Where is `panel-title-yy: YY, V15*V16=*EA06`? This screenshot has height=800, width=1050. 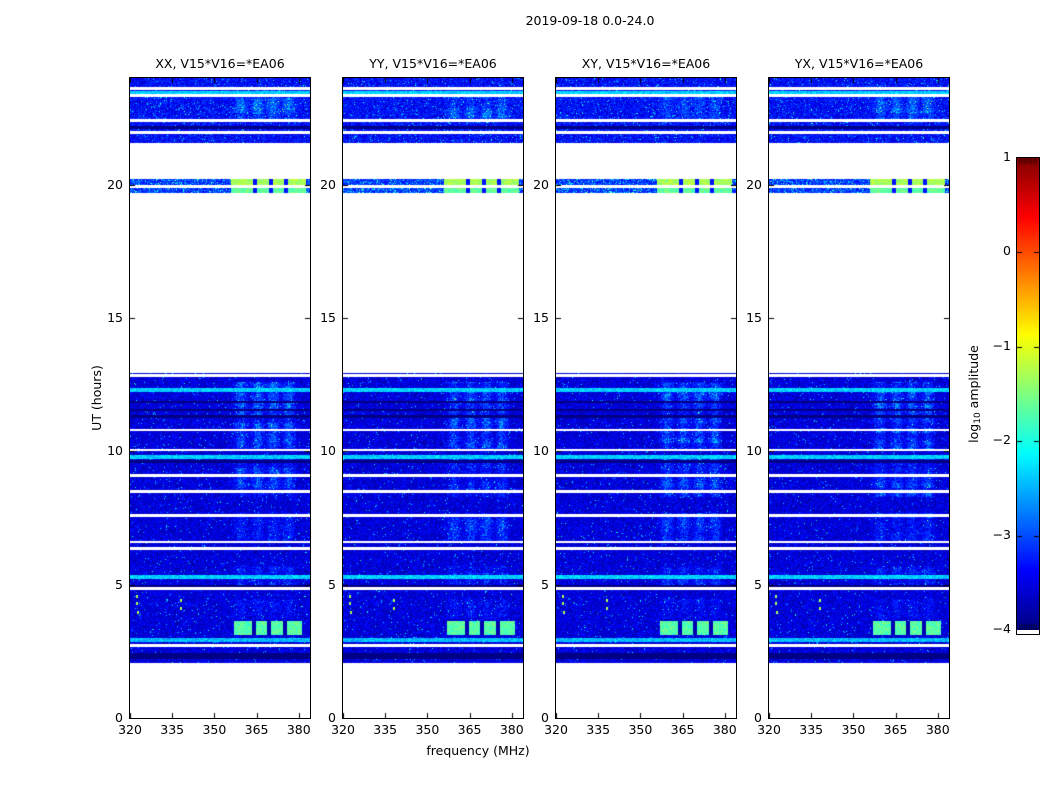
panel-title-yy: YY, V15*V16=*EA06 is located at coordinates (433, 63).